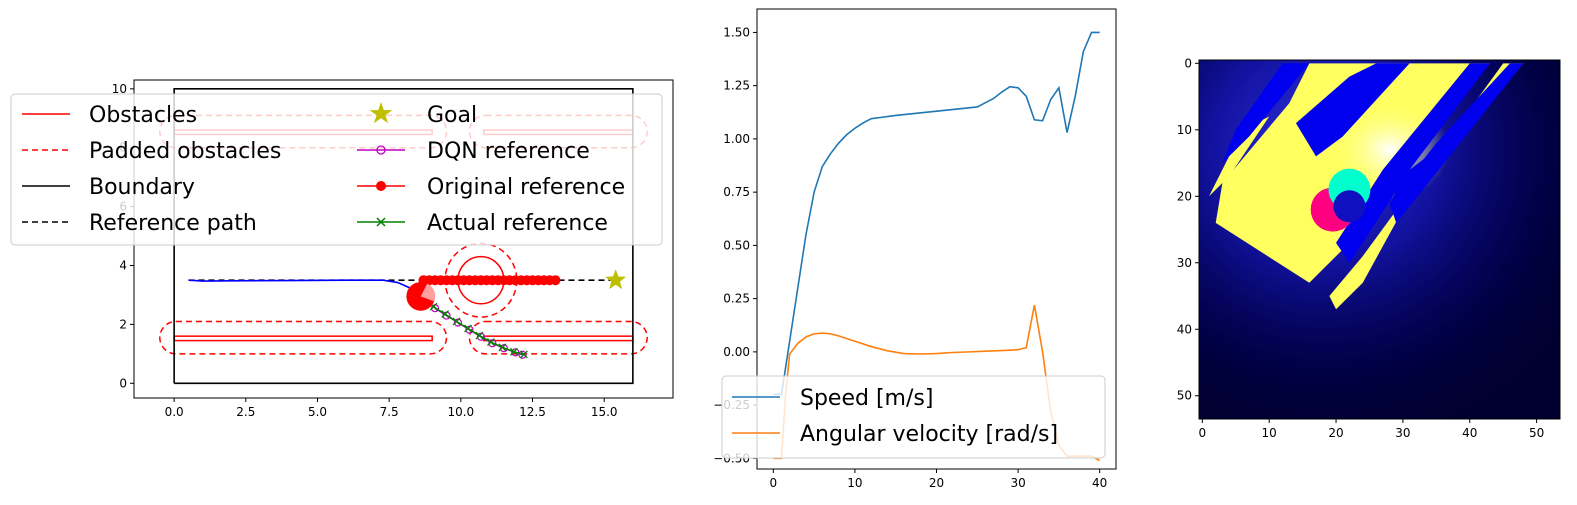  I want to click on map-ytick-label: 10, so click(119, 89).